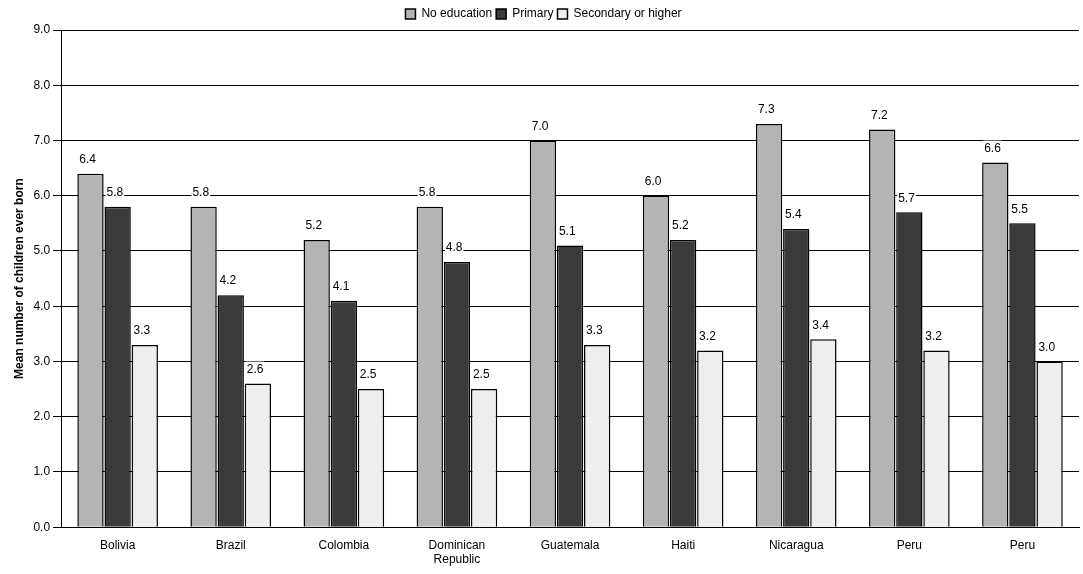  What do you see at coordinates (567, 230) in the screenshot?
I see `data-label: 5.1` at bounding box center [567, 230].